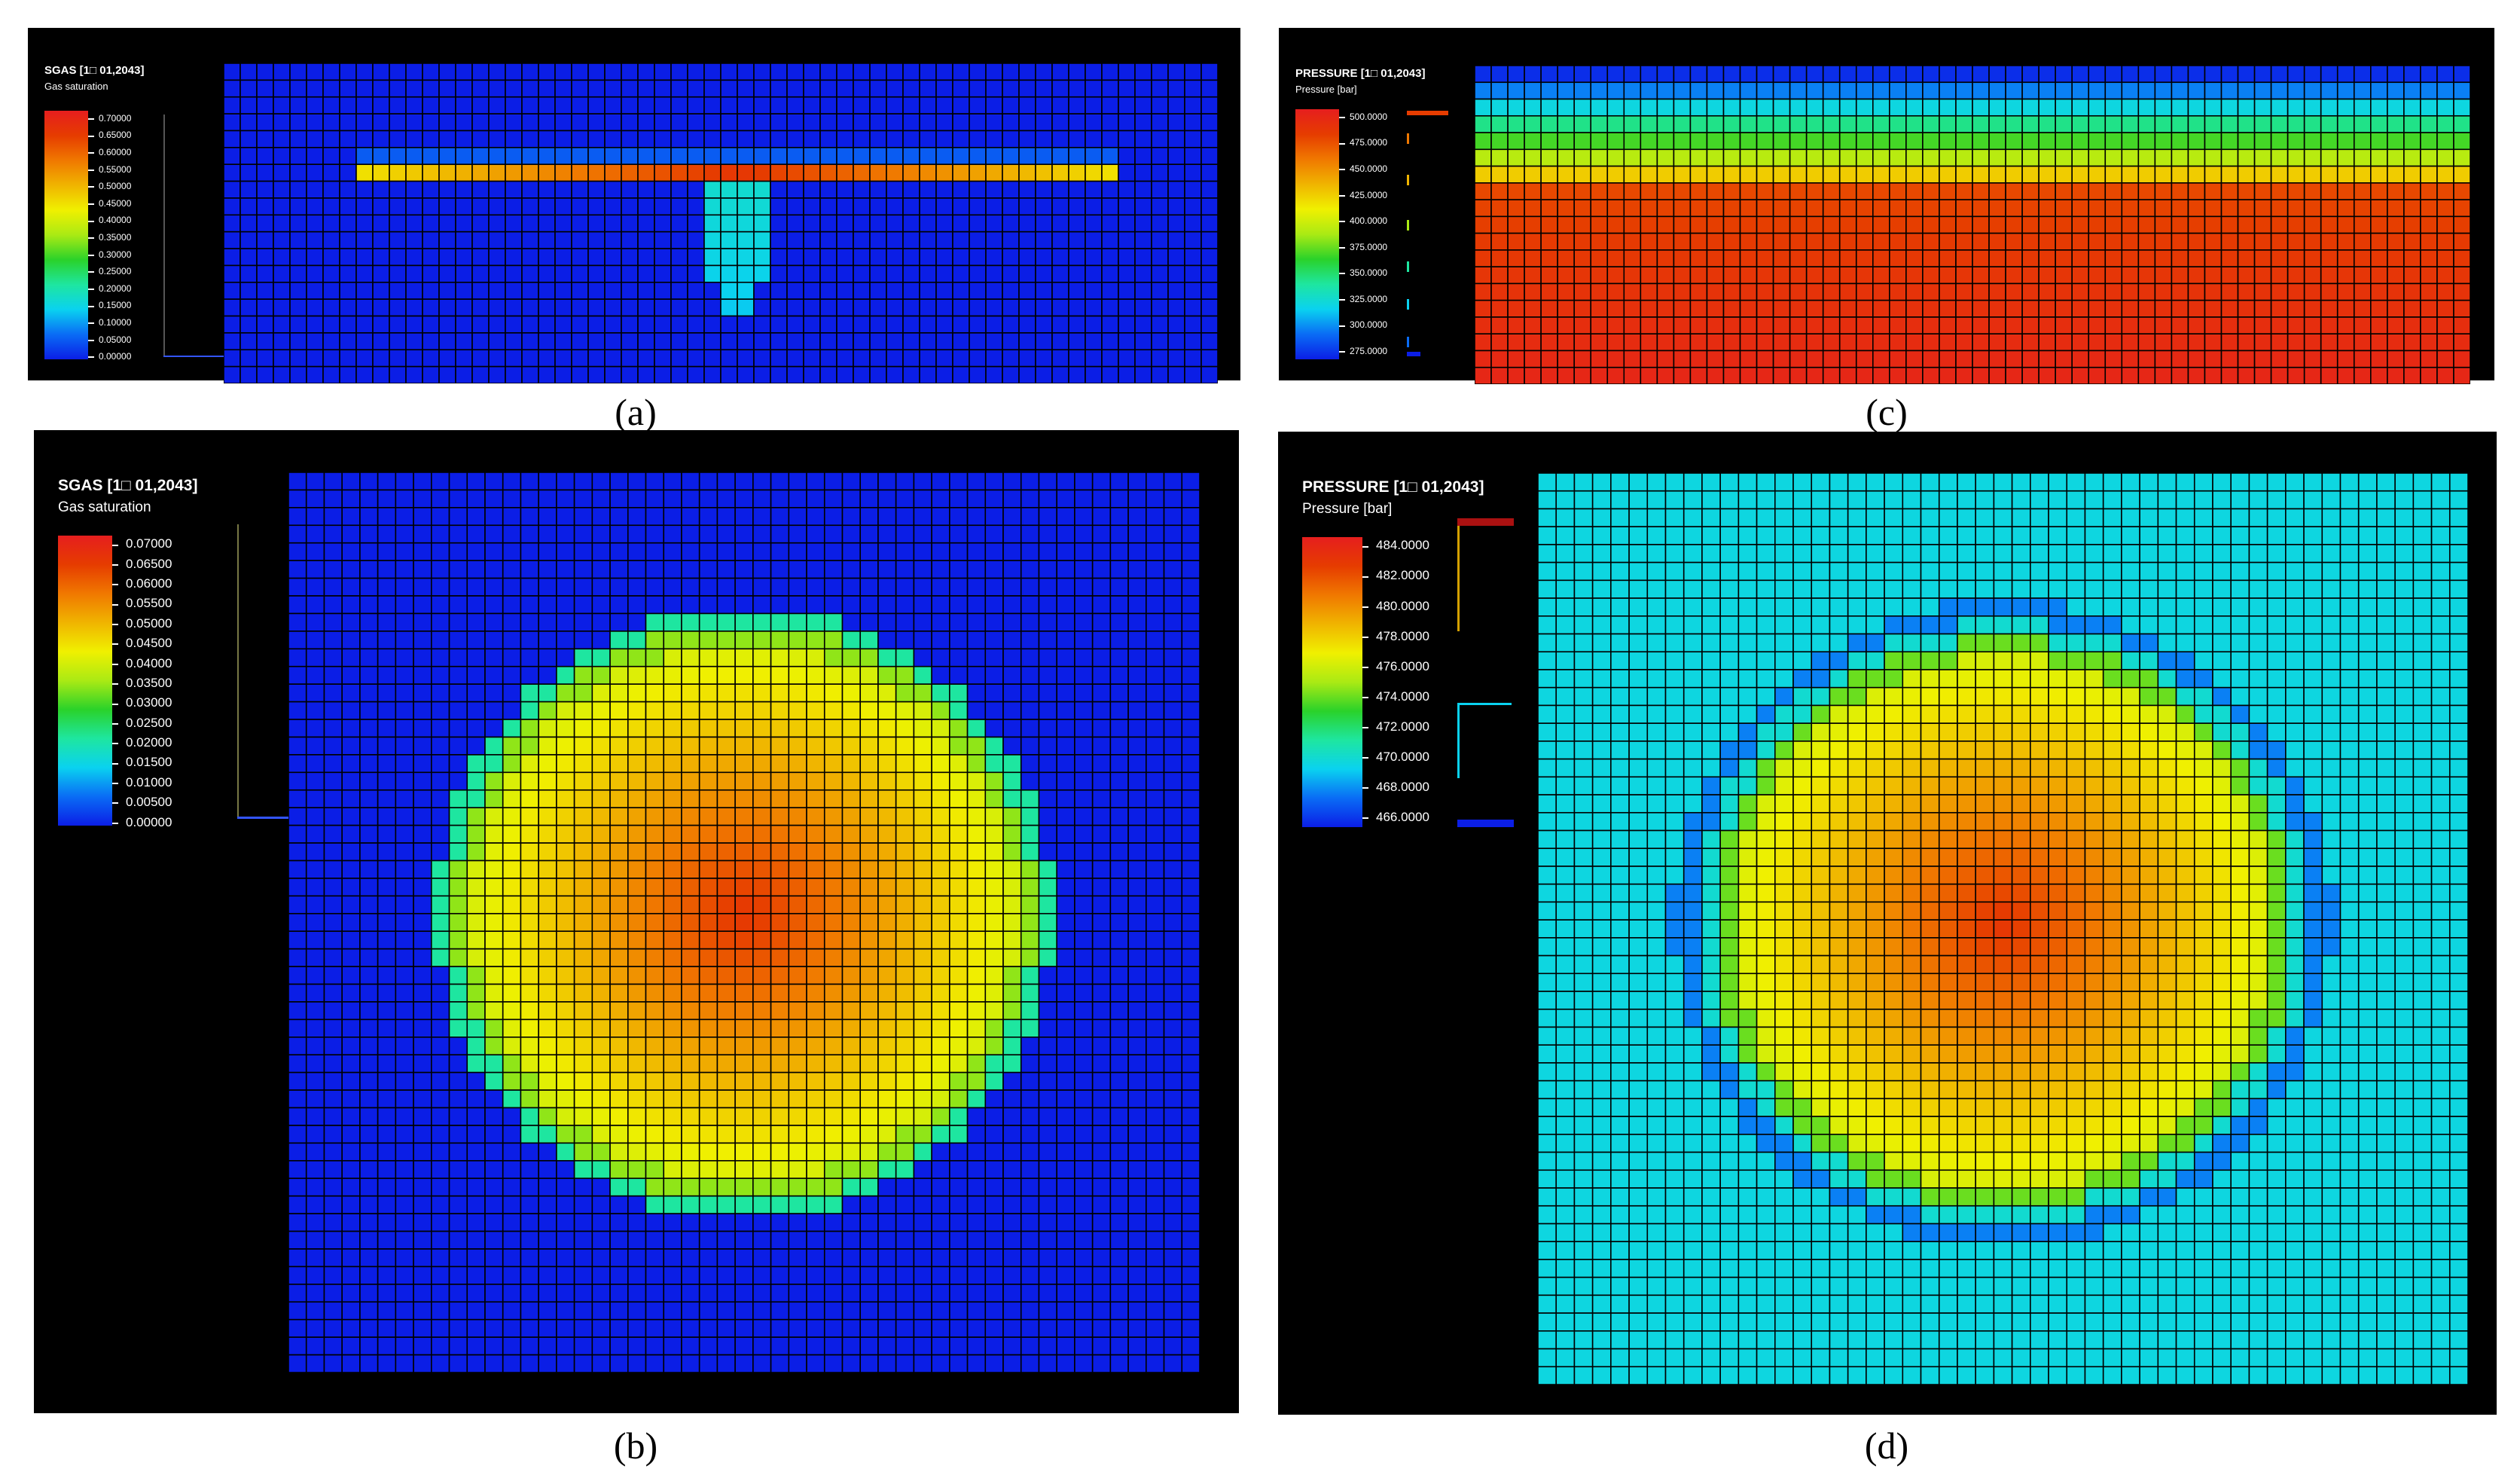  What do you see at coordinates (1408, 138) in the screenshot?
I see `histogram-bar` at bounding box center [1408, 138].